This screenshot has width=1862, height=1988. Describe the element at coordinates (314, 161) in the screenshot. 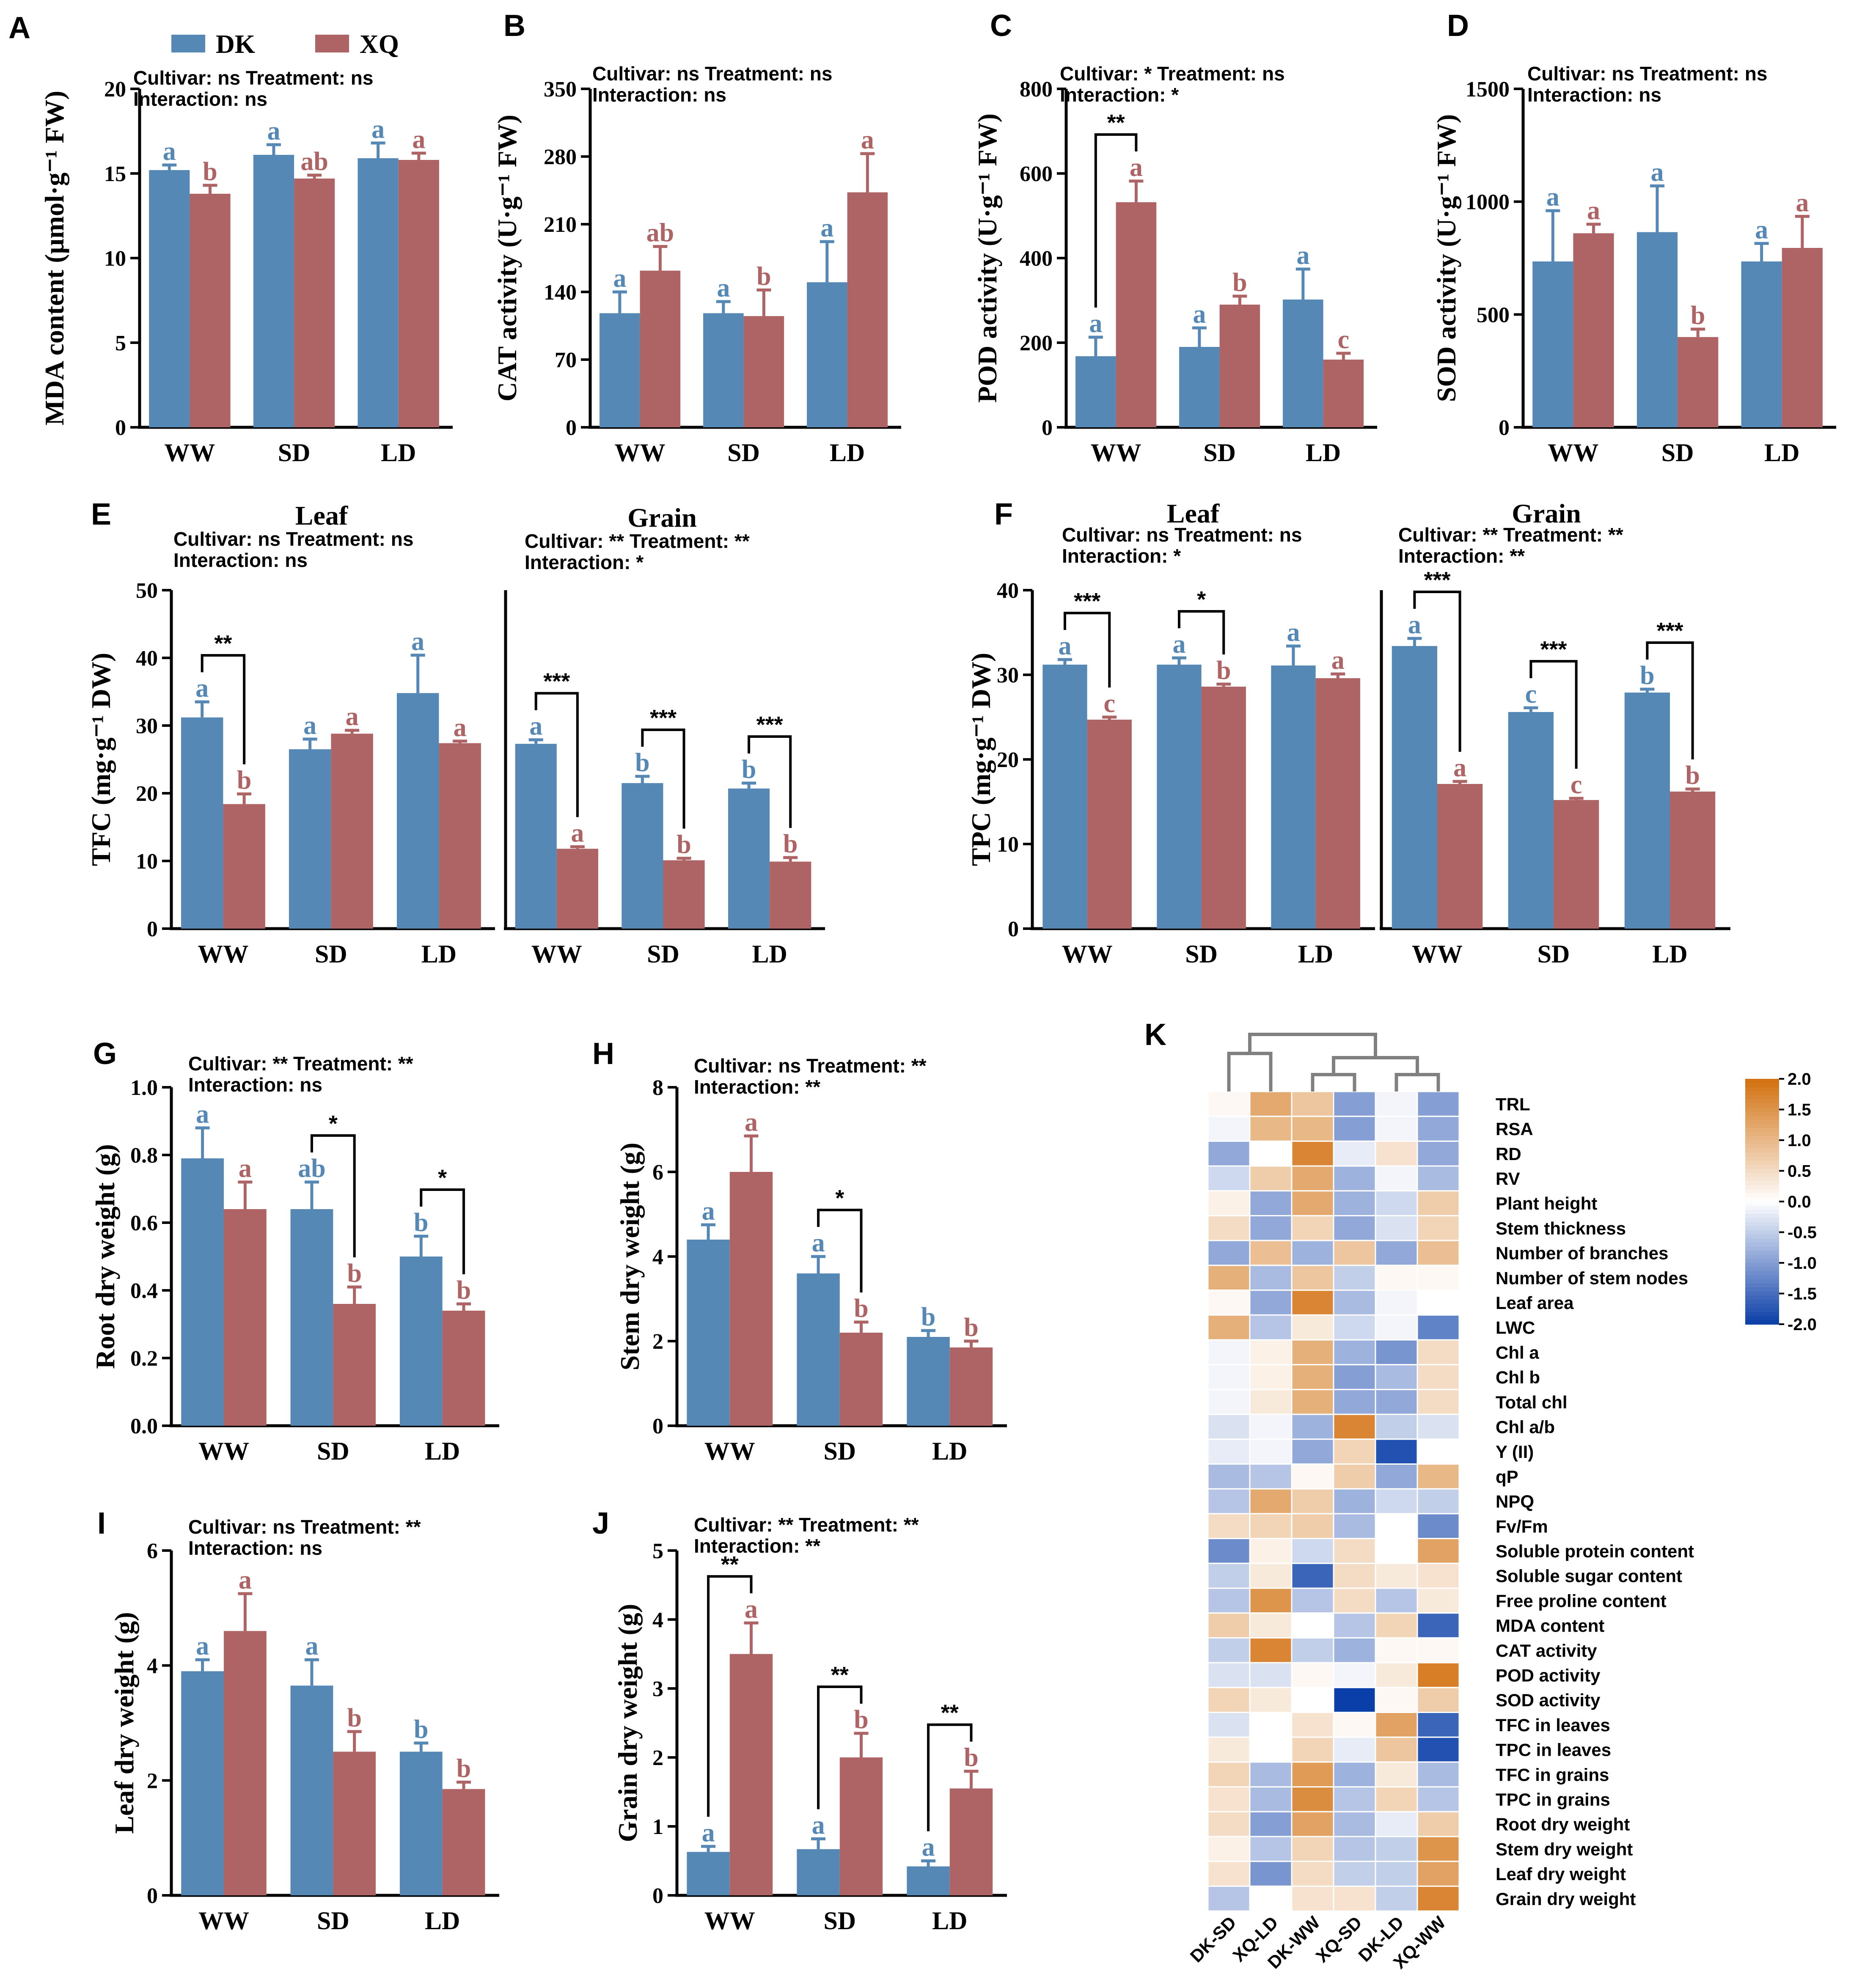

I see `sig-letter: ab` at that location.